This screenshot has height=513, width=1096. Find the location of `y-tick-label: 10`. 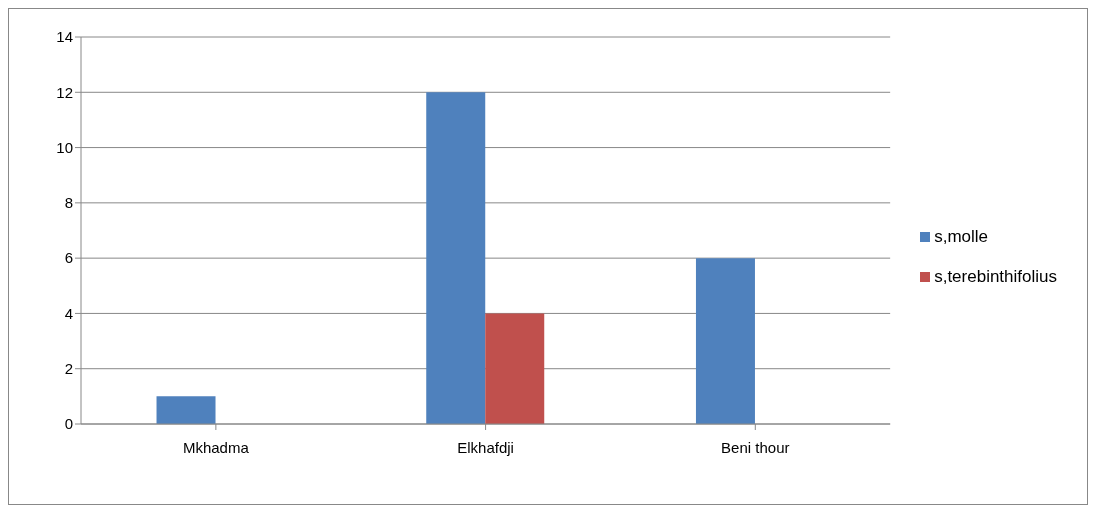

y-tick-label: 10 is located at coordinates (64, 147).